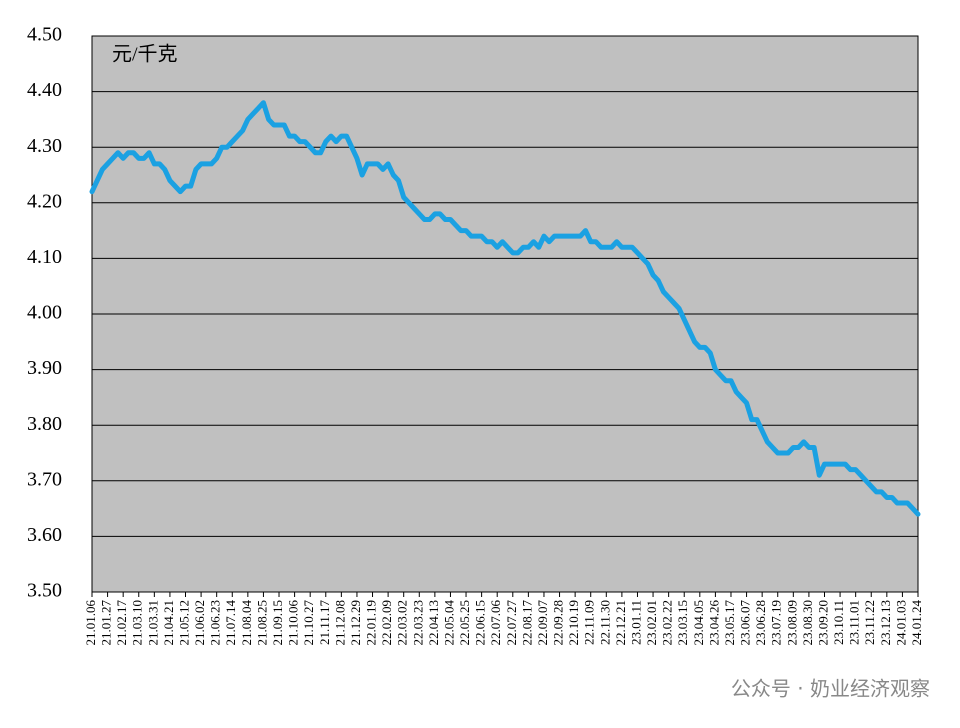  Describe the element at coordinates (448, 623) in the screenshot. I see `x-tick-label: 22.05.04` at that location.